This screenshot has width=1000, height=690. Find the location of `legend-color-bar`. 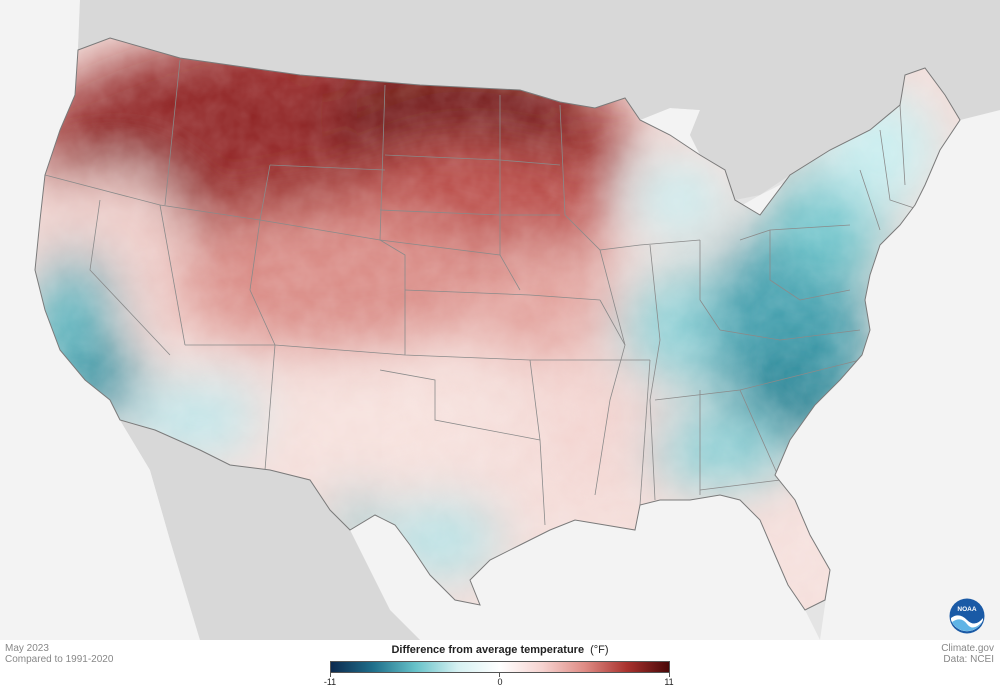

legend-color-bar is located at coordinates (500, 667).